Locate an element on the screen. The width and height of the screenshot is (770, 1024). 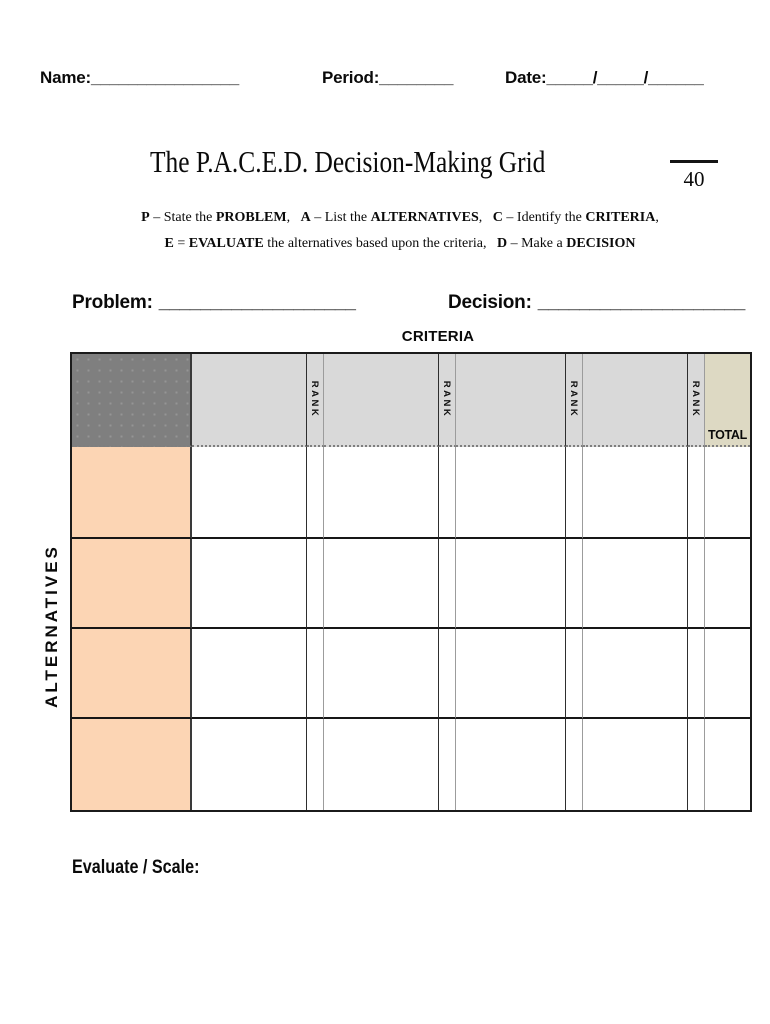
decision-field: Decision: ____________________ is located at coordinates (596, 303).